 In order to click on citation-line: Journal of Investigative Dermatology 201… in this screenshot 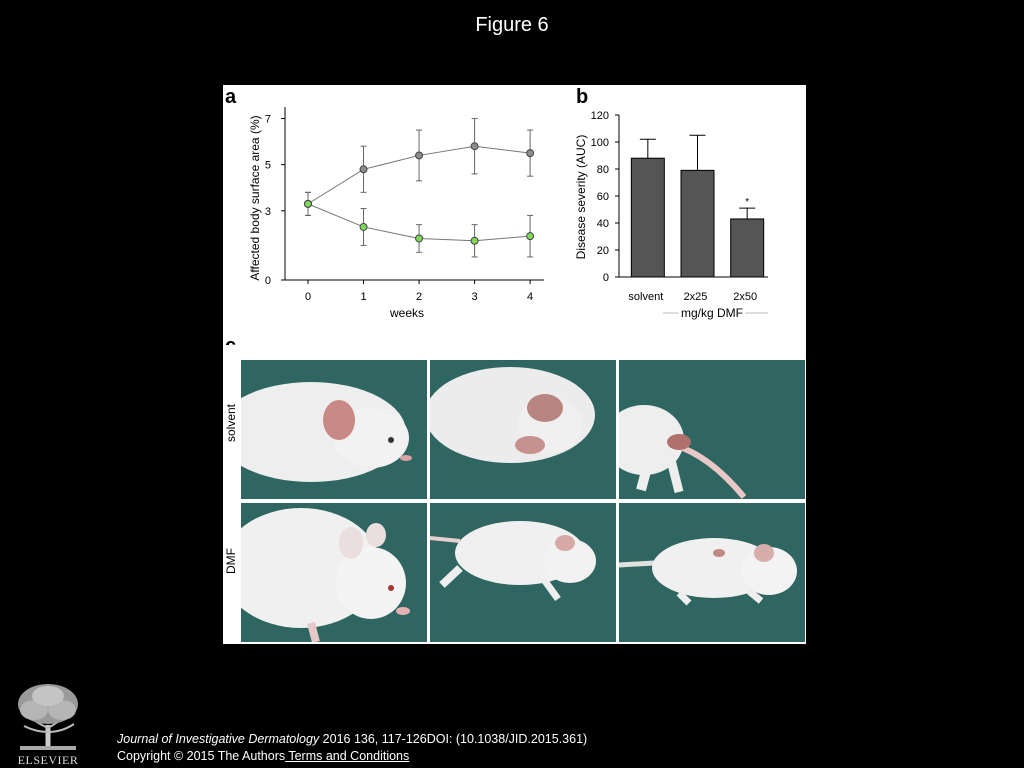, I will do `click(352, 739)`.